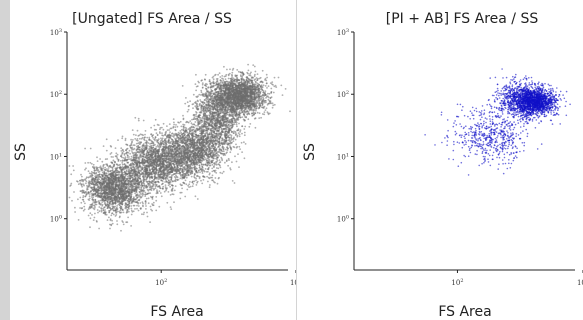 The image size is (583, 320). Describe the element at coordinates (56, 94) in the screenshot. I see `y-tick-label: 102` at that location.